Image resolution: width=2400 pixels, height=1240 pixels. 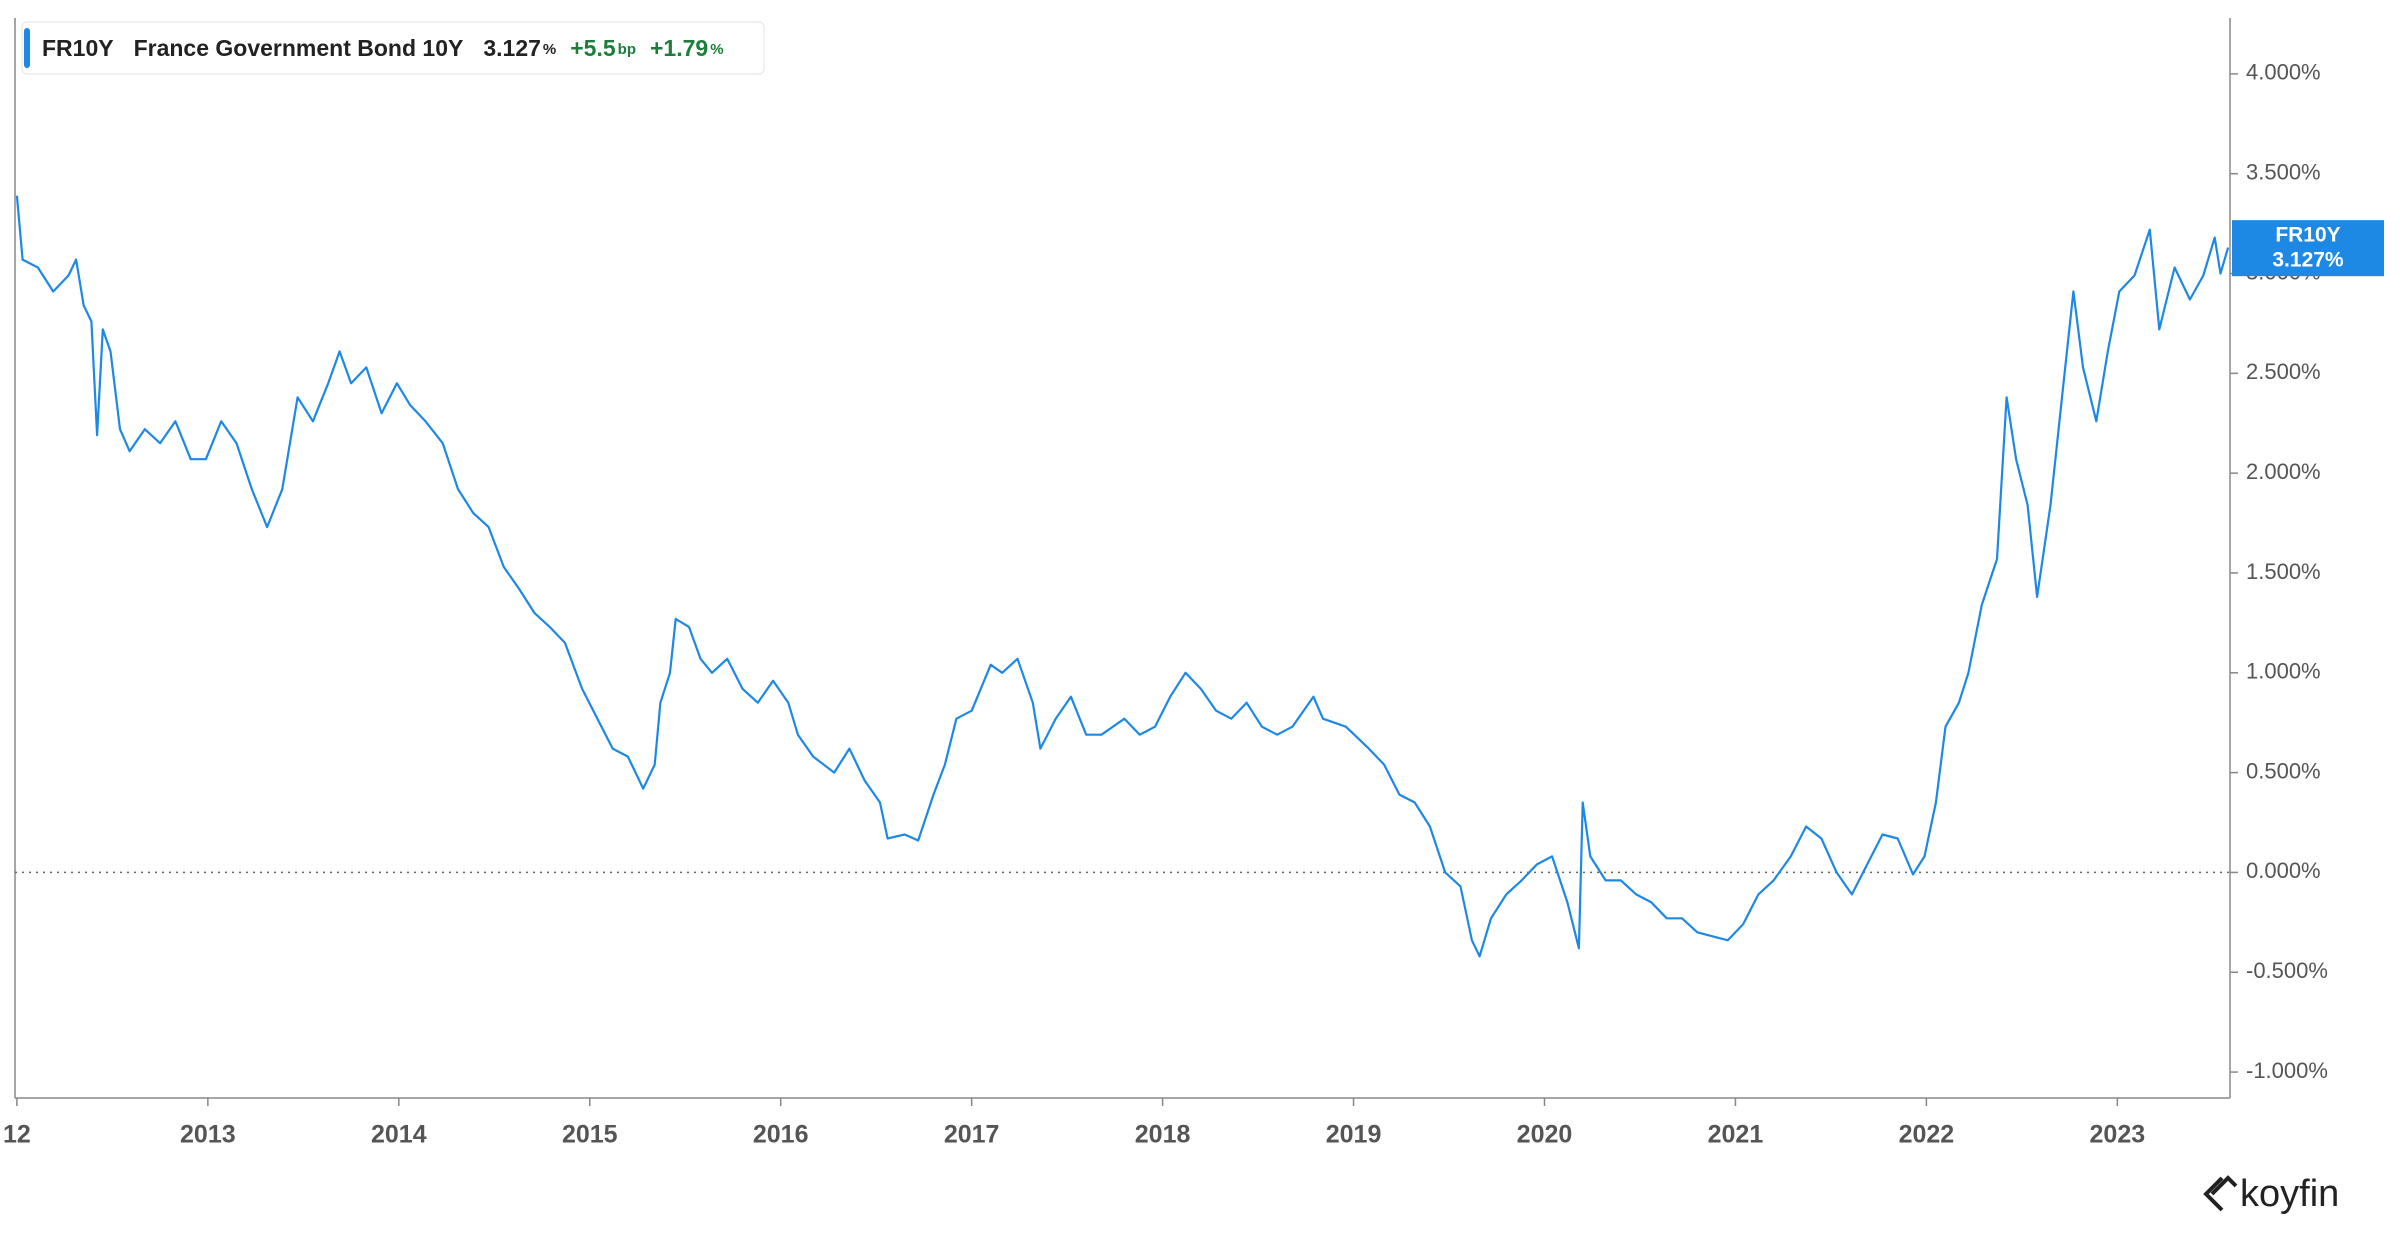 What do you see at coordinates (1545, 1135) in the screenshot?
I see `x-tick-label: 2020` at bounding box center [1545, 1135].